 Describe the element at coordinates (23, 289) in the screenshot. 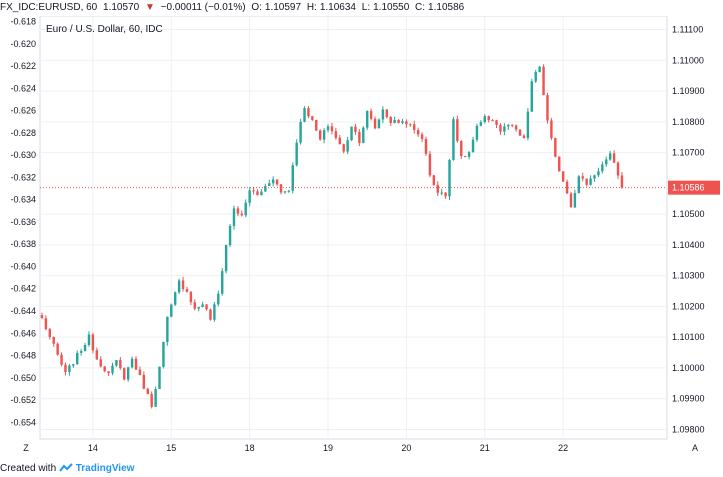

I see `left-axis-tick-label: -0.642` at that location.